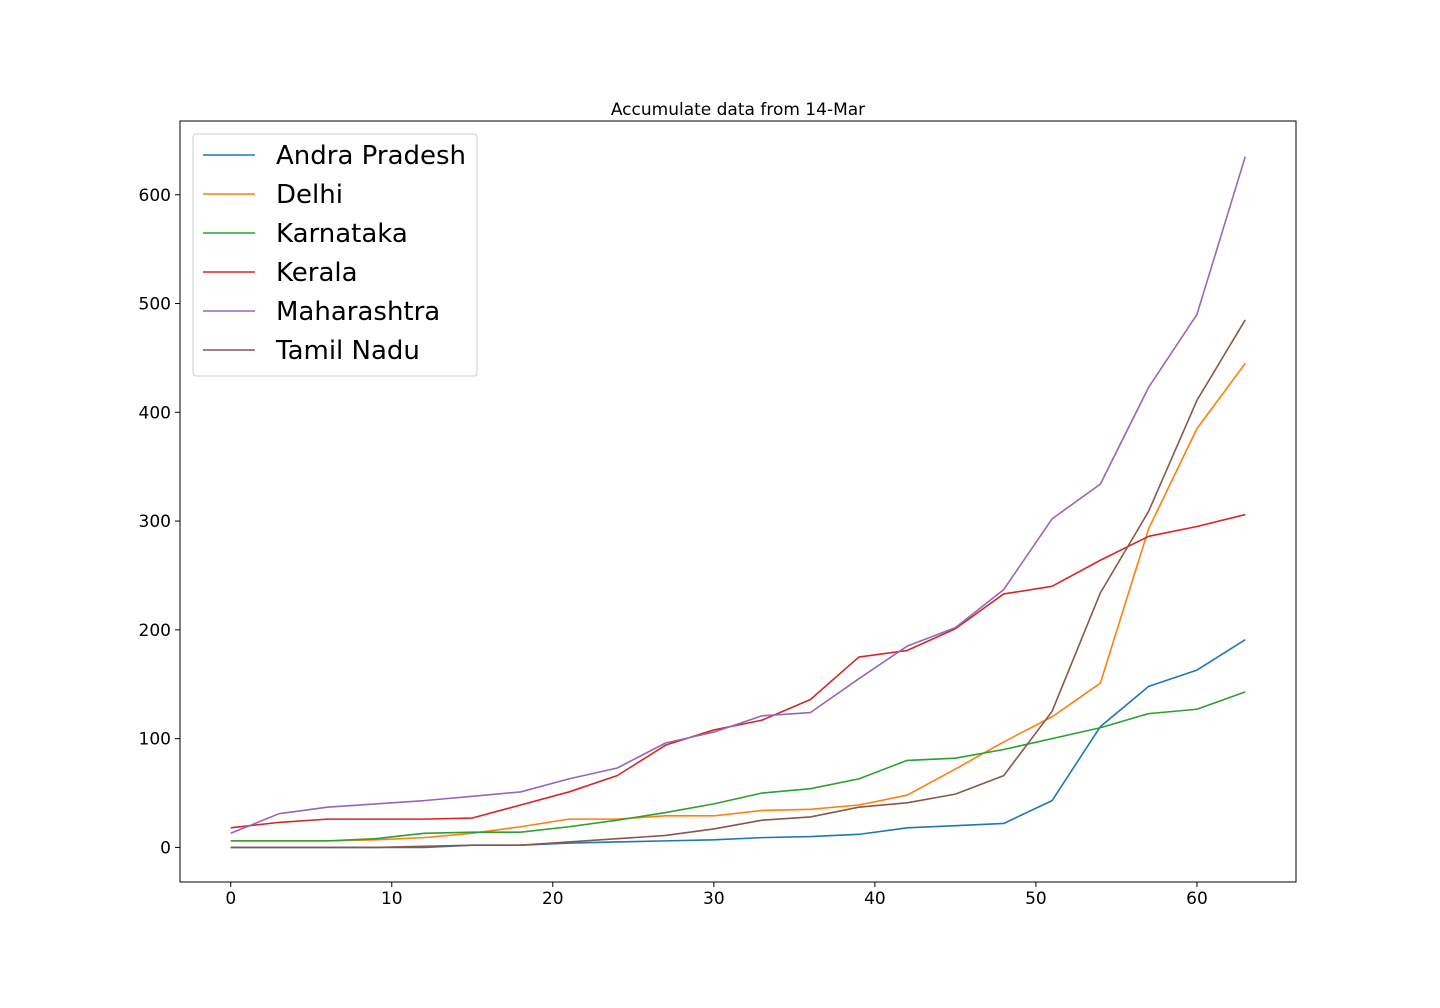  I want to click on y-tick-label: 500, so click(155, 305).